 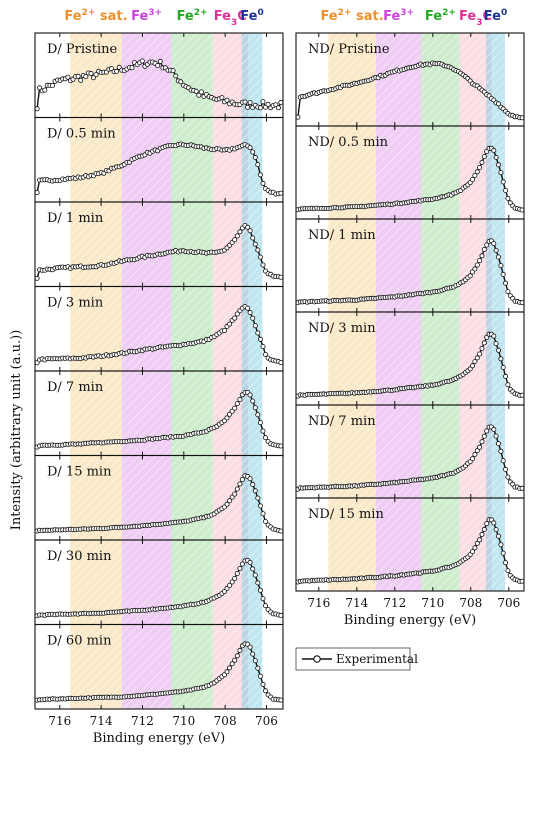 What do you see at coordinates (377, 659) in the screenshot?
I see `legend-label: Experimental` at bounding box center [377, 659].